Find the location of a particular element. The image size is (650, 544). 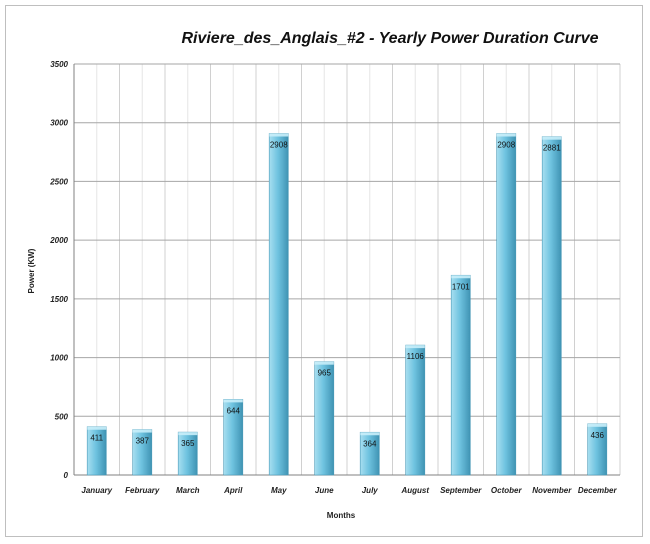

y-axis-label: Power (KW) is located at coordinates (31, 270).